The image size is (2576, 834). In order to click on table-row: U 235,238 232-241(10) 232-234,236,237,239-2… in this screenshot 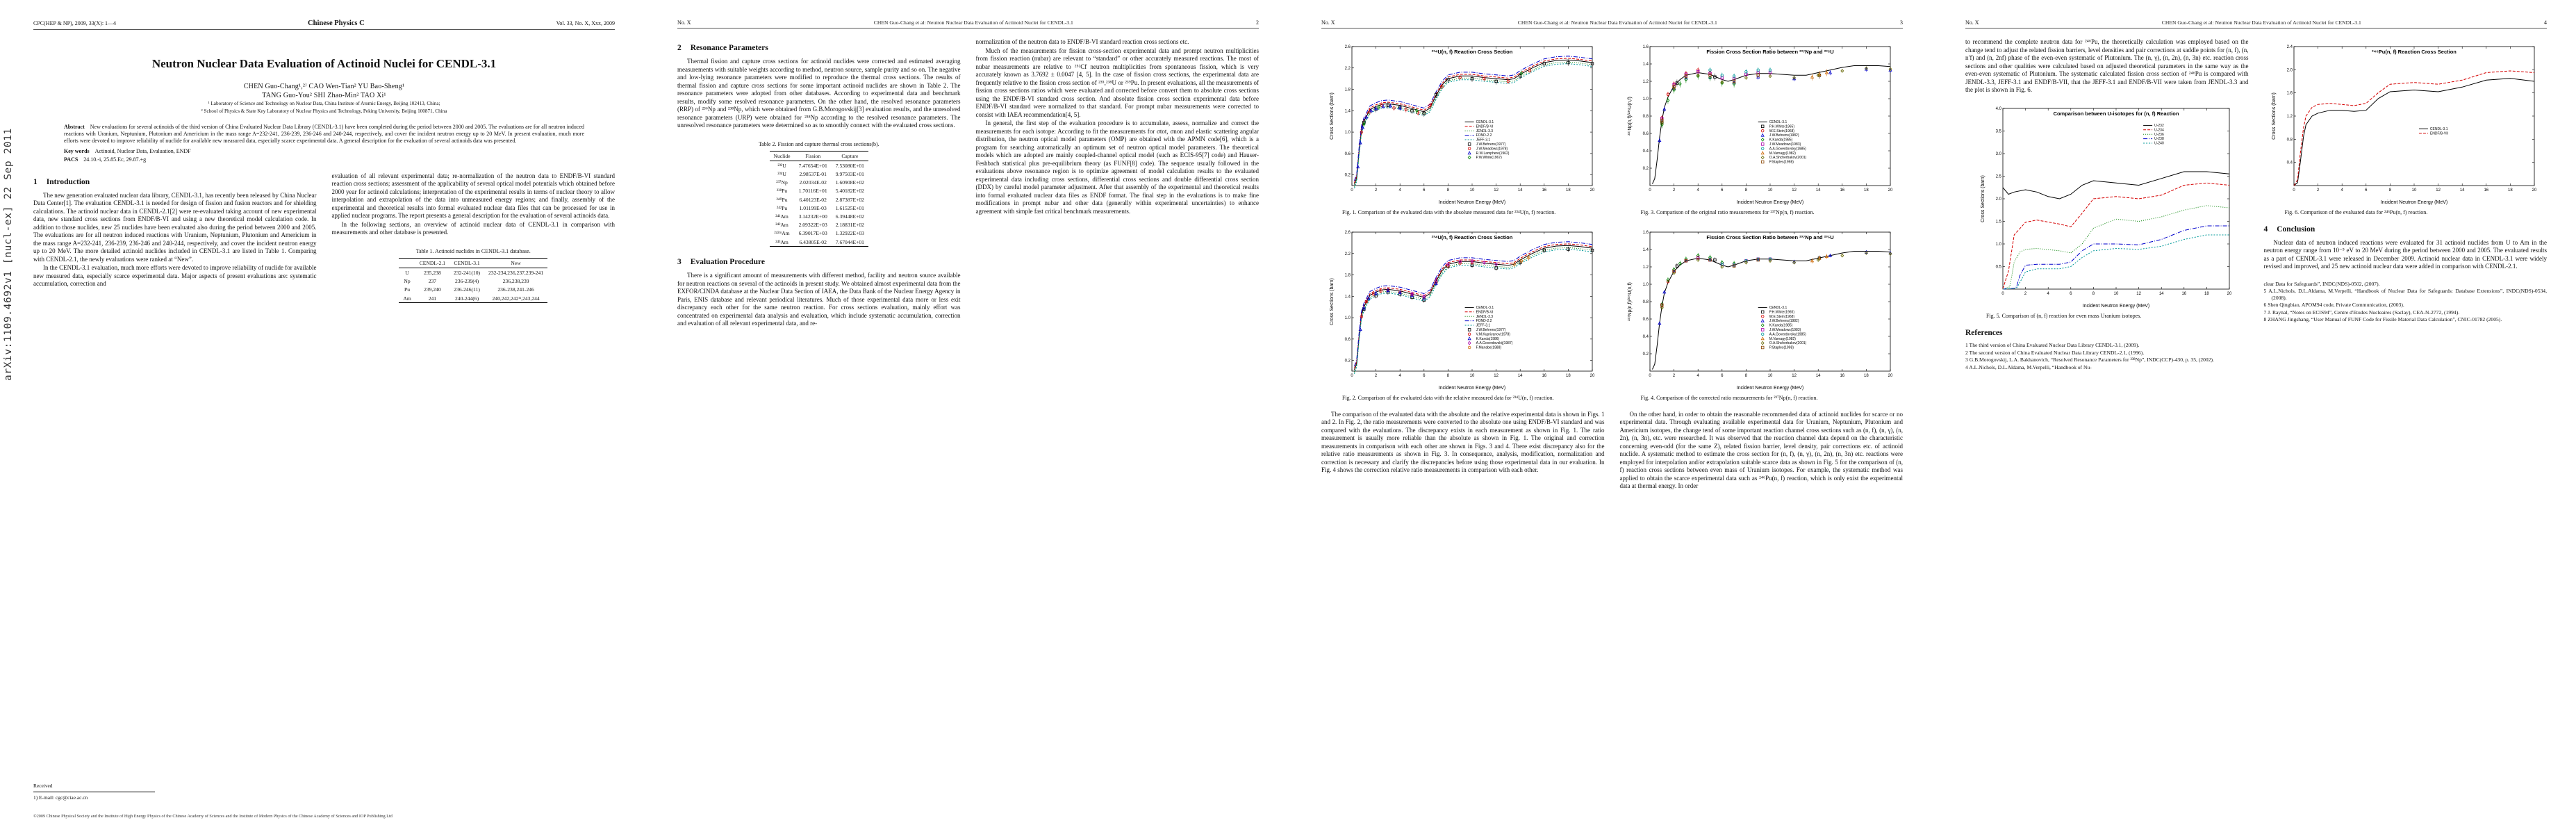, I will do `click(473, 272)`.